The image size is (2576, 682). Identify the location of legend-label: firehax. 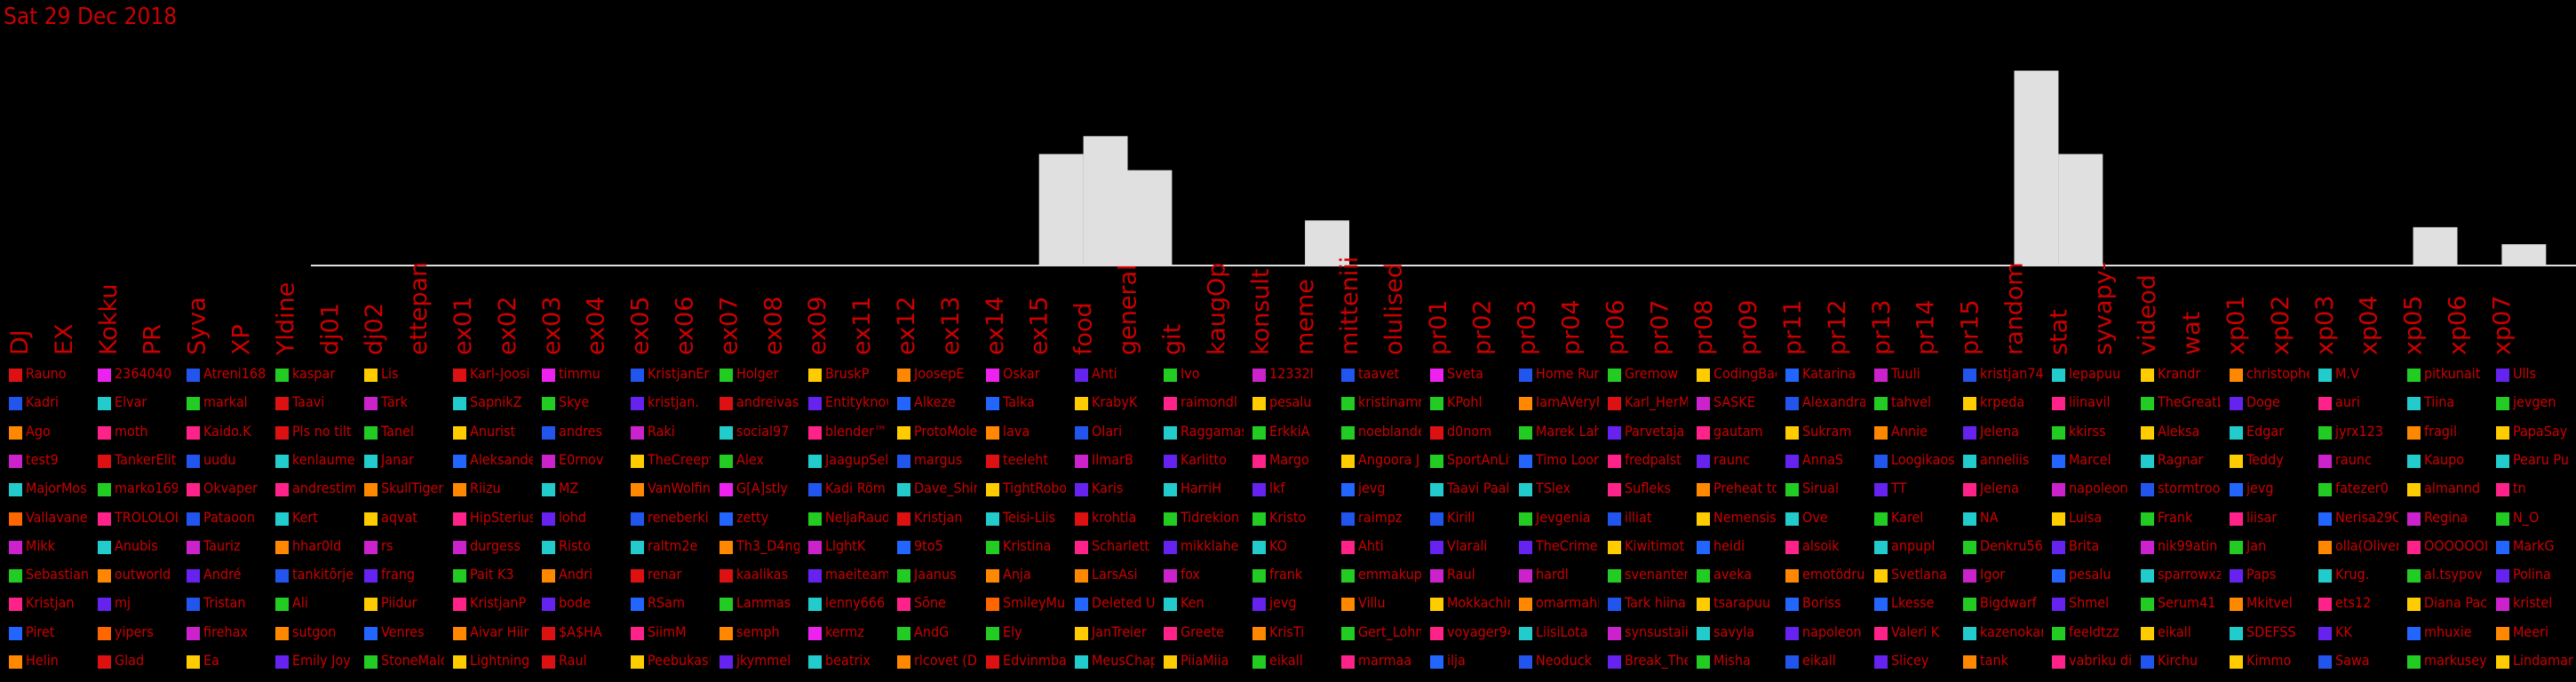
(225, 632).